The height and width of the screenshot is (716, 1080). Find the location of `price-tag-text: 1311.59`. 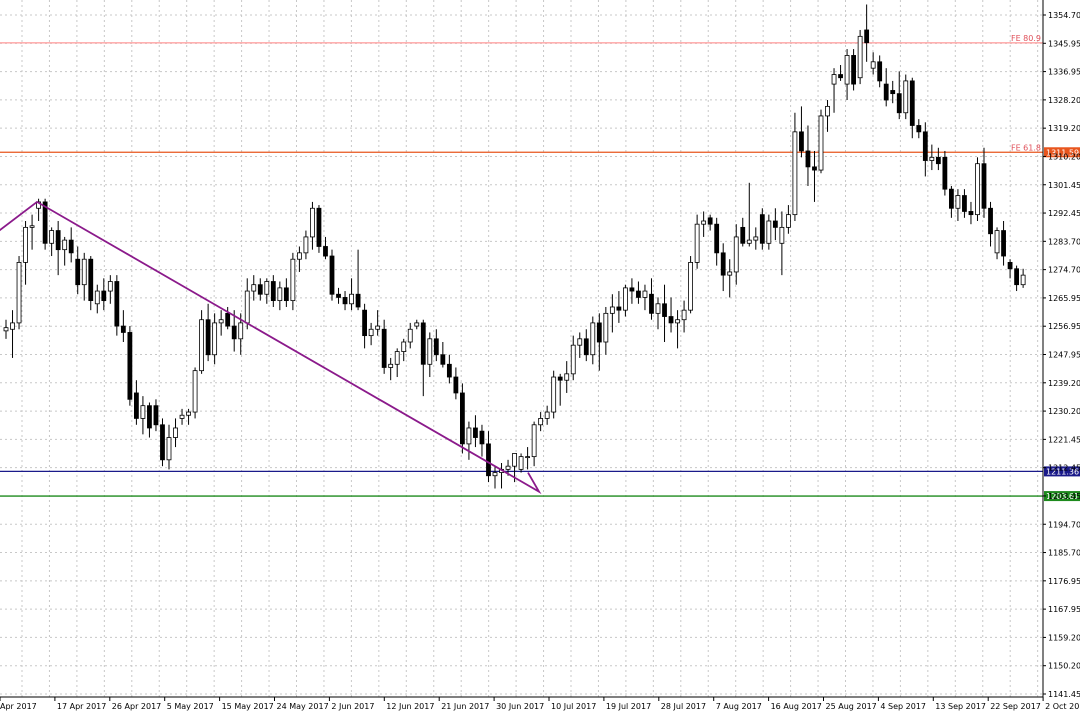

price-tag-text: 1311.59 is located at coordinates (1062, 152).